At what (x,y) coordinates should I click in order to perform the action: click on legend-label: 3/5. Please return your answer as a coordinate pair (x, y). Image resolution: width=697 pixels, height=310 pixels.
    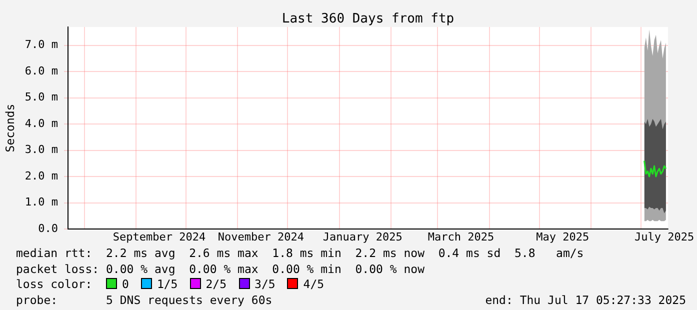
    Looking at the image, I should click on (265, 284).